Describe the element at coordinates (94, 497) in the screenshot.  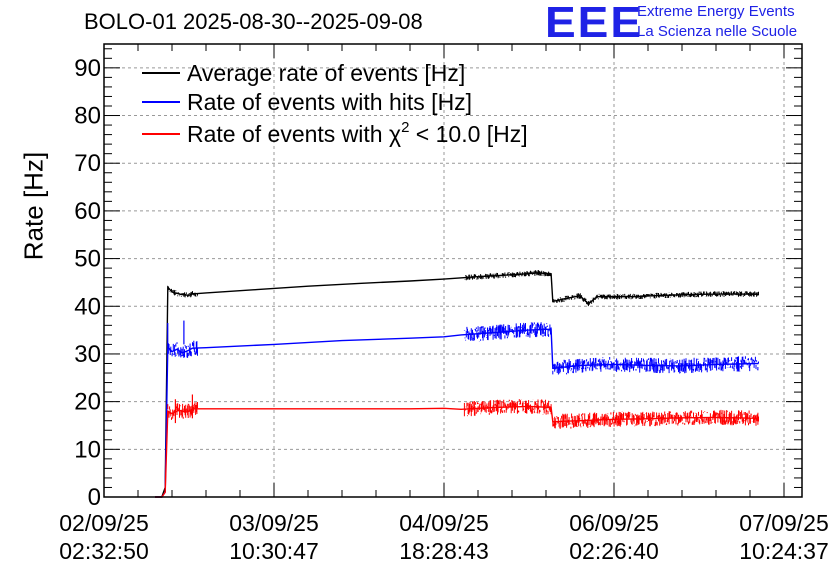
I see `y-tick-label: 0` at that location.